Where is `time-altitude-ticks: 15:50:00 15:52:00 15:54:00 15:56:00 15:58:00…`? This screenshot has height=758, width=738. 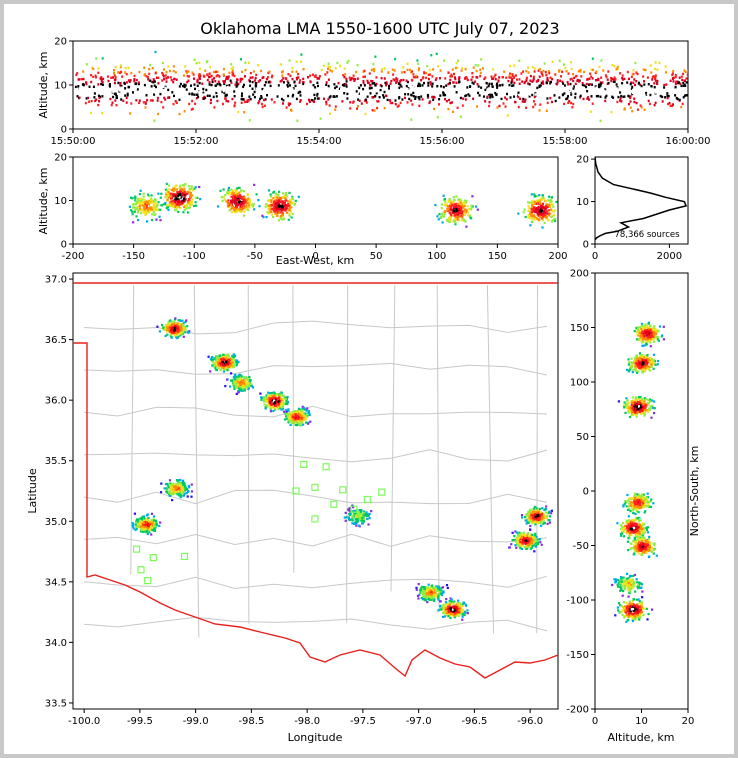
time-altitude-ticks: 15:50:00 15:52:00 15:54:00 15:56:00 15:58:00… is located at coordinates (381, 92).